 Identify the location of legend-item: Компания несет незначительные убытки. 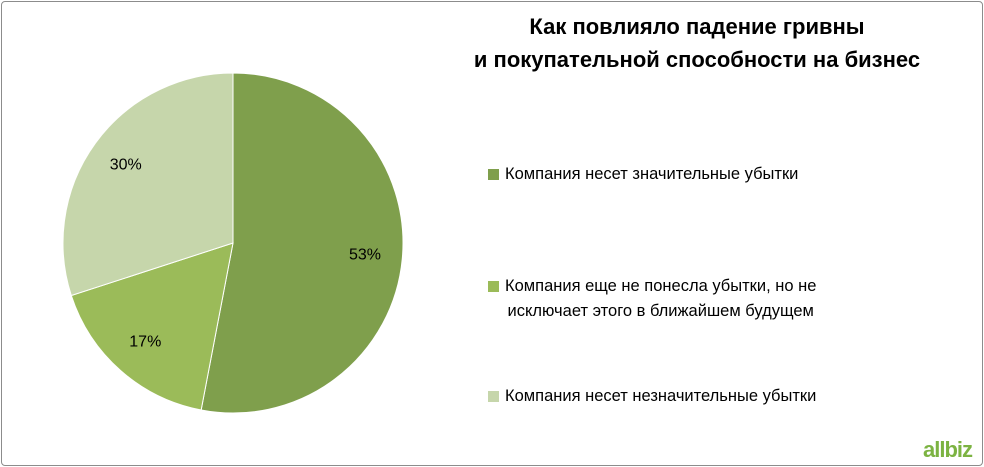
(652, 396).